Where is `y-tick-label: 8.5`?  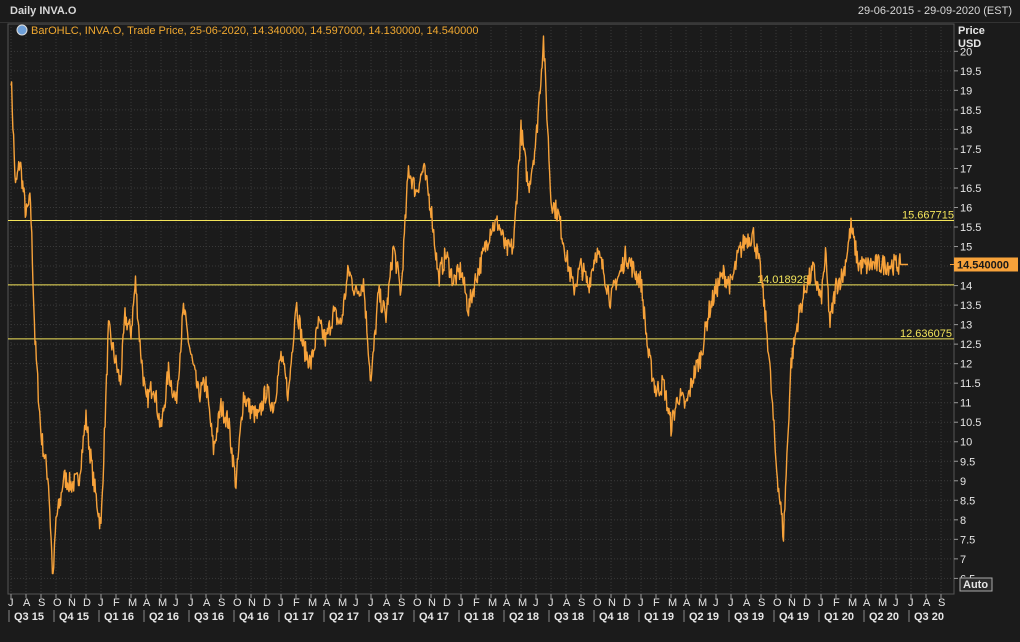
y-tick-label: 8.5 is located at coordinates (967, 501).